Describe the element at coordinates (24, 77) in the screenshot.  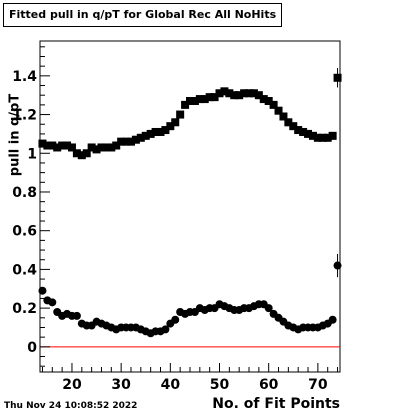
I see `y-tick-label: 1.4` at that location.